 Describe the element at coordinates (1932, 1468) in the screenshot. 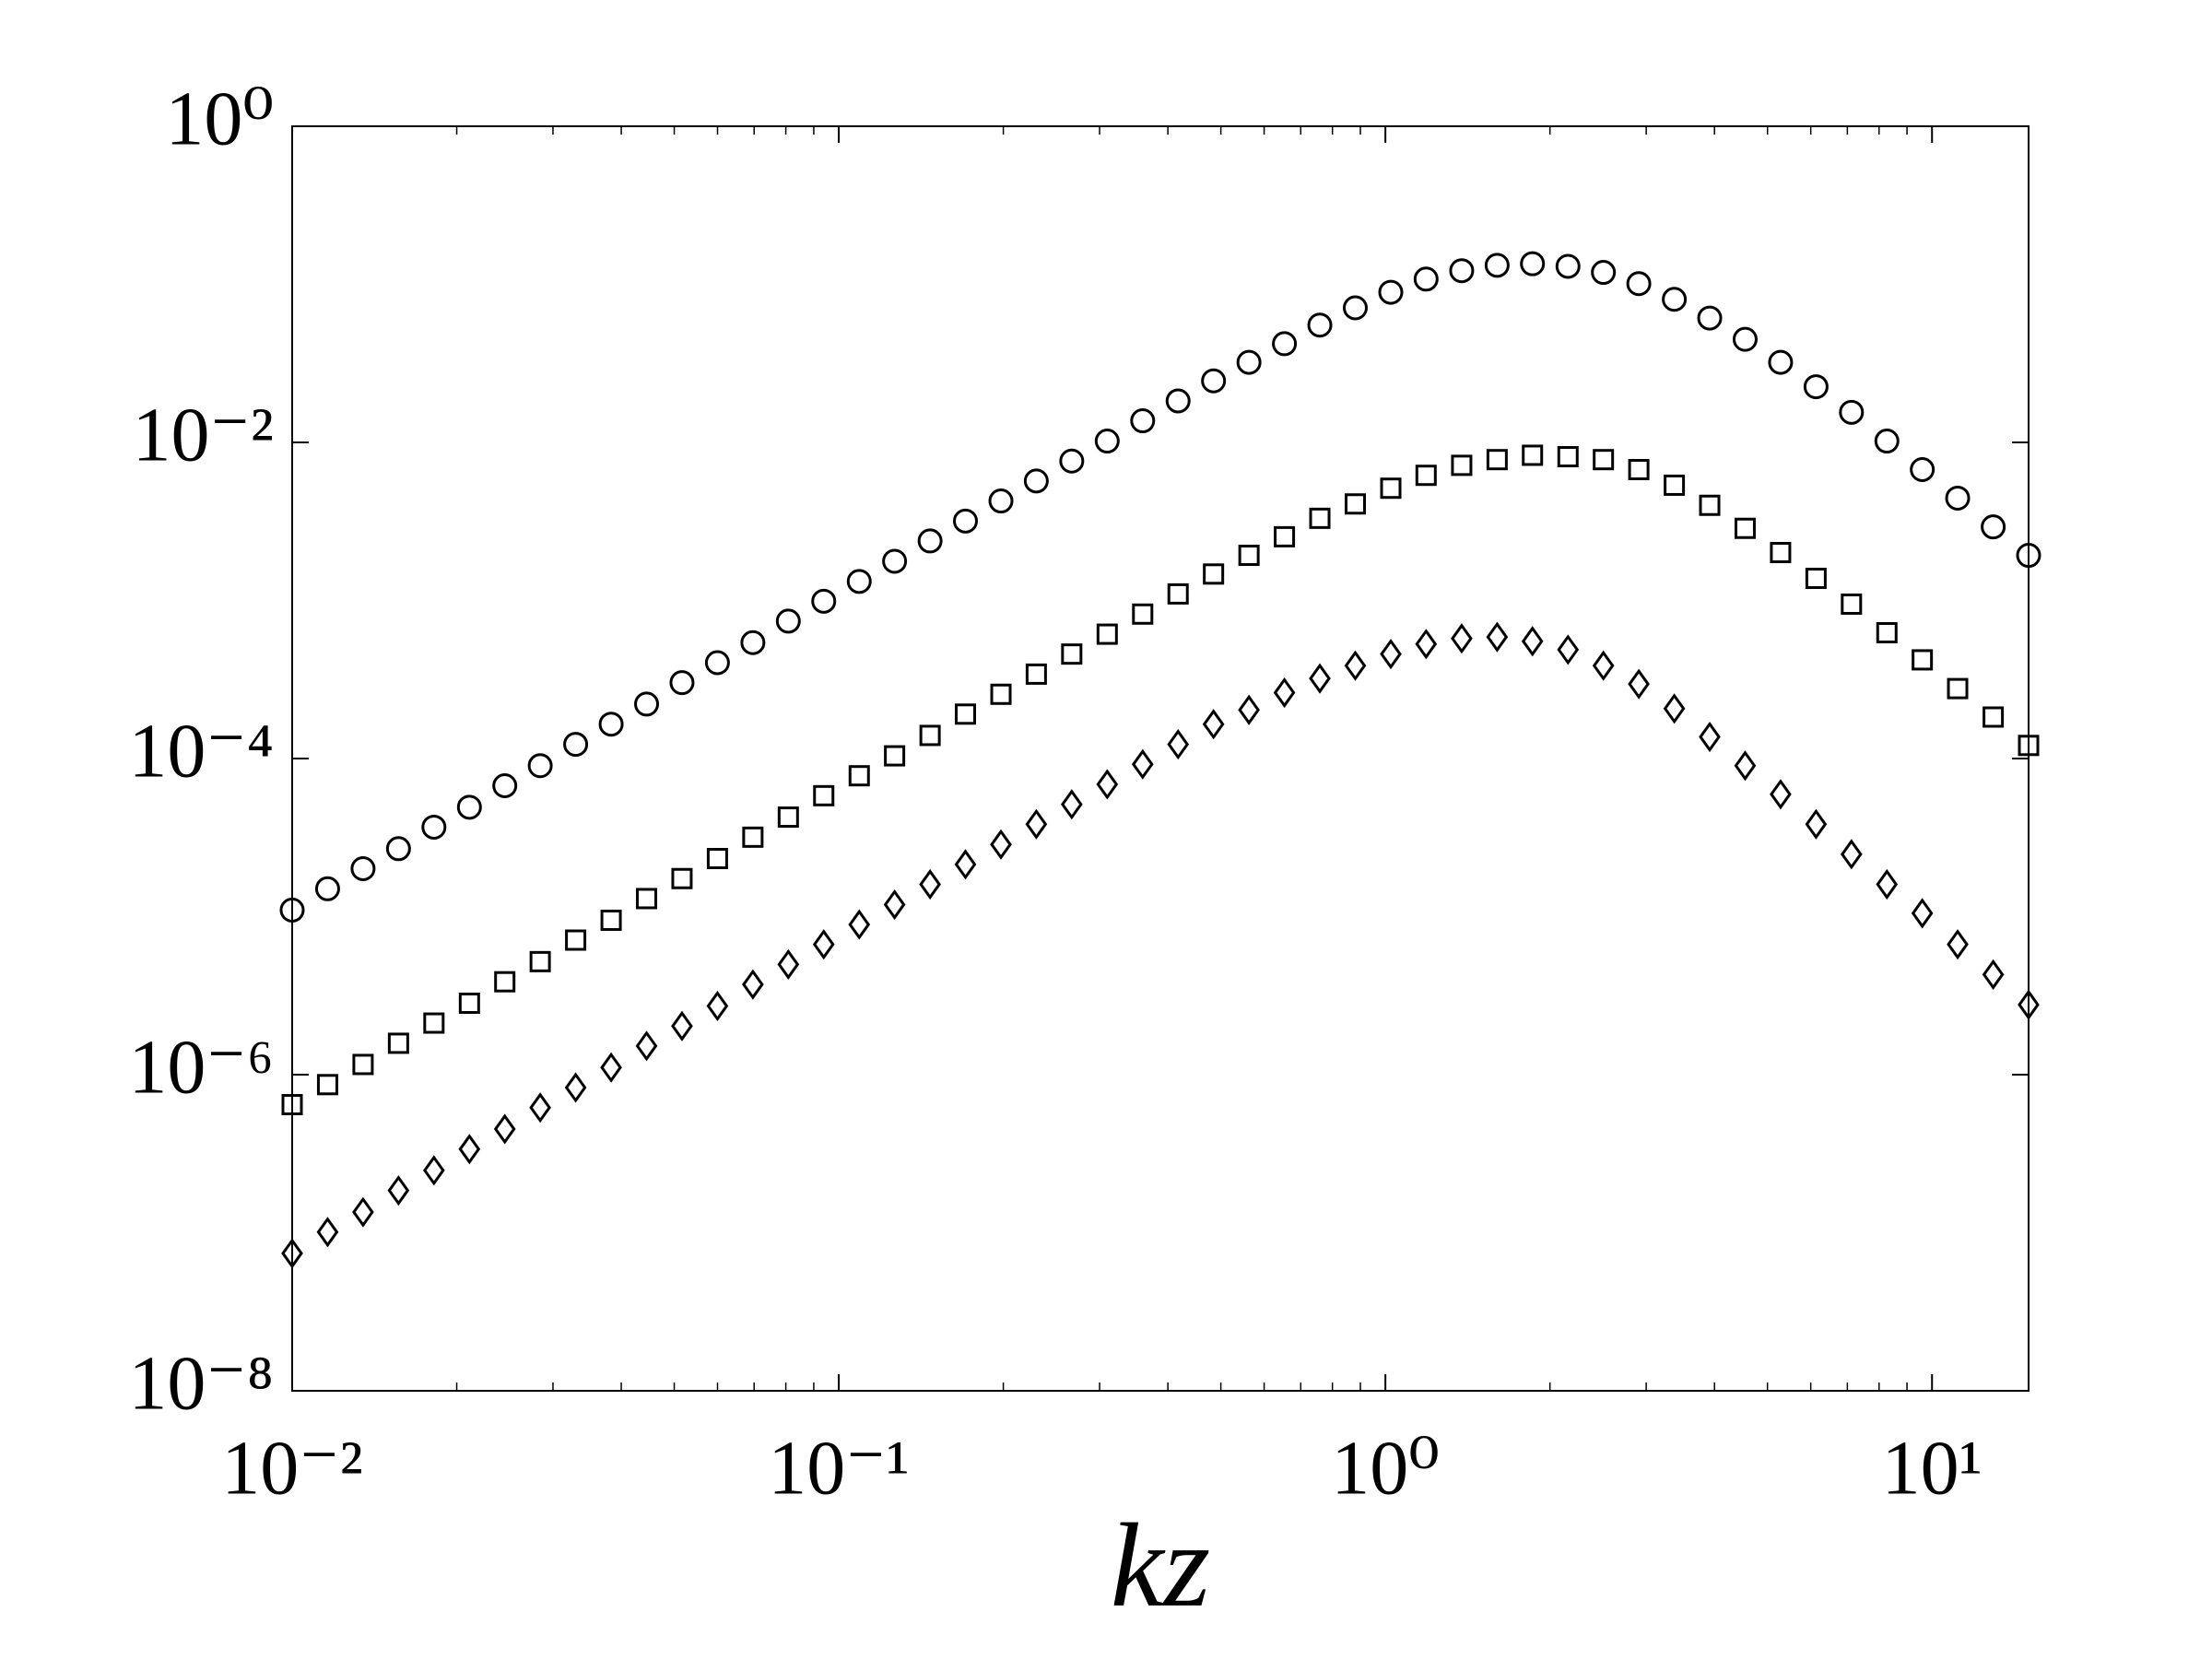

I see `x-tick-label: 10¹` at that location.